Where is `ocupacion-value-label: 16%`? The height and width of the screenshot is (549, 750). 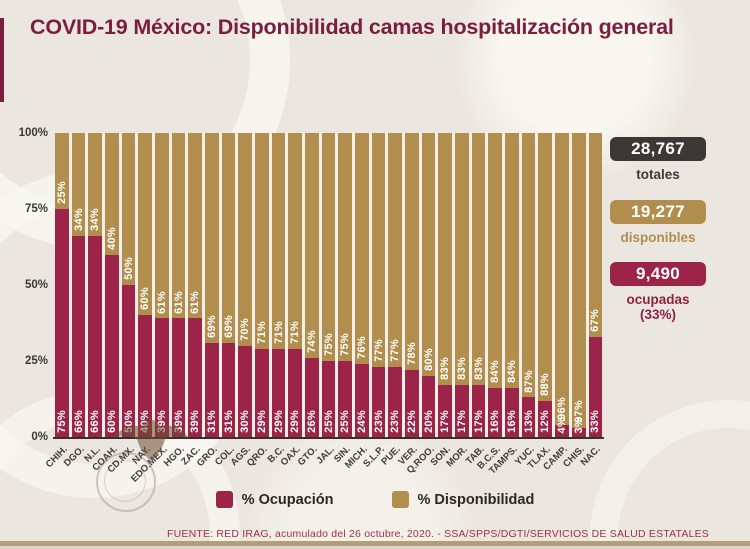
ocupacion-value-label: 16% is located at coordinates (511, 421).